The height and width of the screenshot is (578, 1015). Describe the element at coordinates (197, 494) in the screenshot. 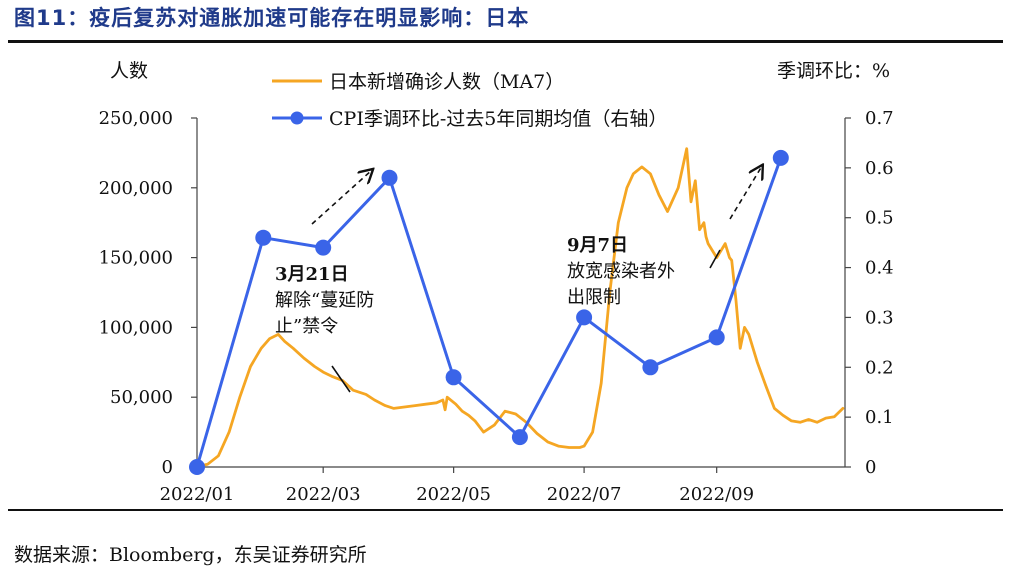

I see `x-tick-label: 2022/01` at that location.